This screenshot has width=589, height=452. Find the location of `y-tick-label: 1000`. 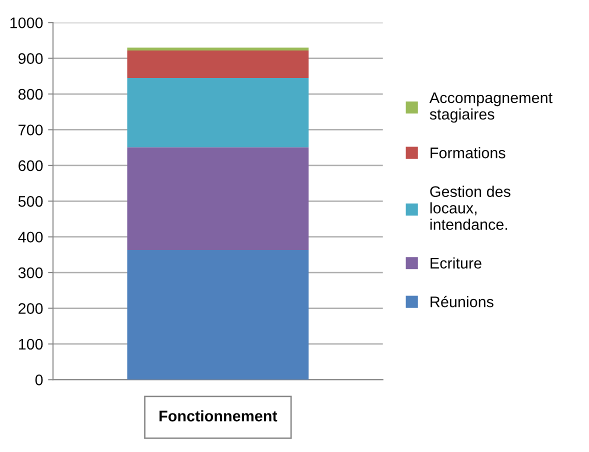

y-tick-label: 1000 is located at coordinates (26, 22).